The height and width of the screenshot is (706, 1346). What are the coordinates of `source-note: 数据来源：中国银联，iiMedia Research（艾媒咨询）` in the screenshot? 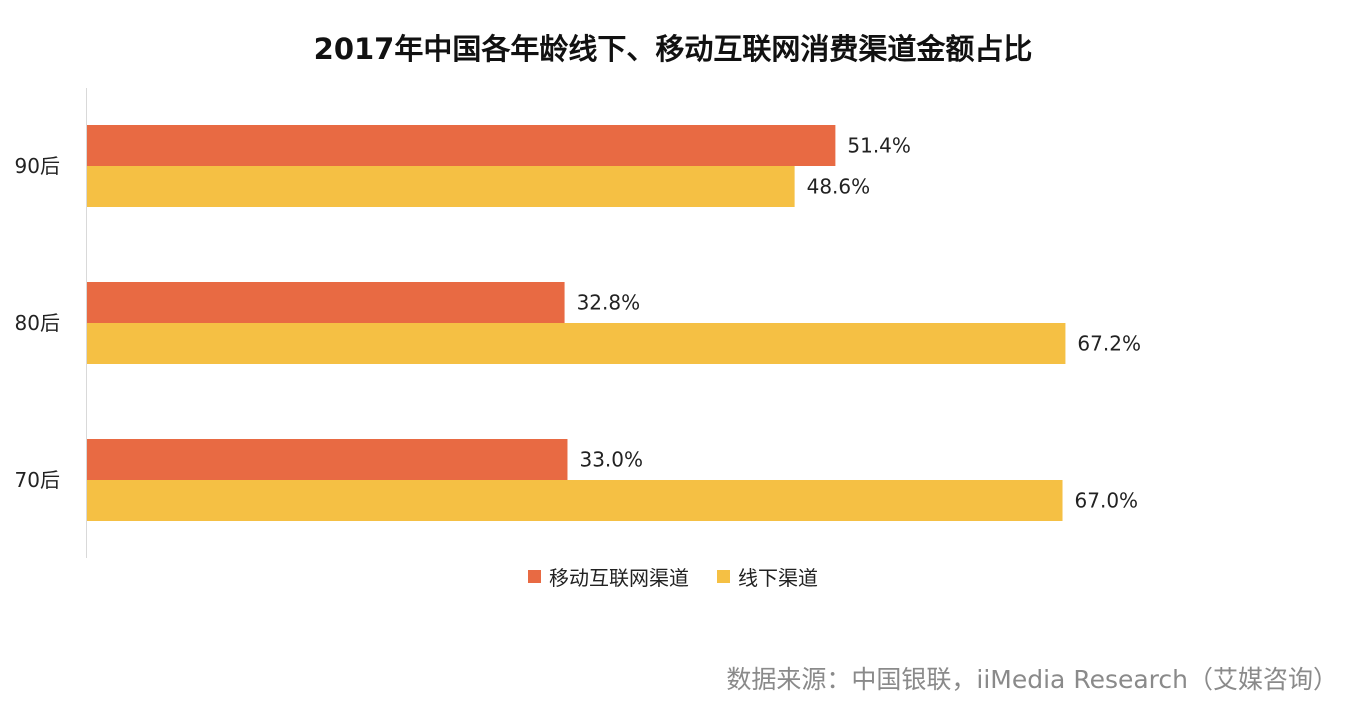 It's located at (1032, 679).